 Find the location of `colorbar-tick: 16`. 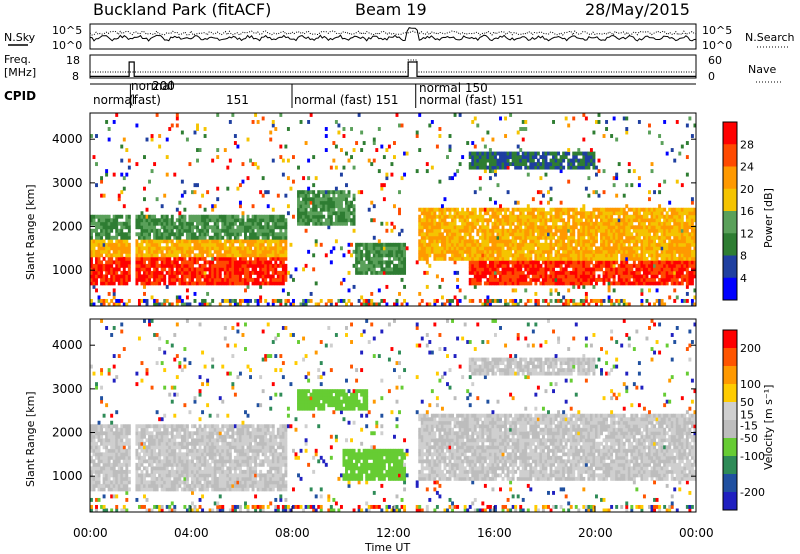

colorbar-tick: 16 is located at coordinates (747, 211).